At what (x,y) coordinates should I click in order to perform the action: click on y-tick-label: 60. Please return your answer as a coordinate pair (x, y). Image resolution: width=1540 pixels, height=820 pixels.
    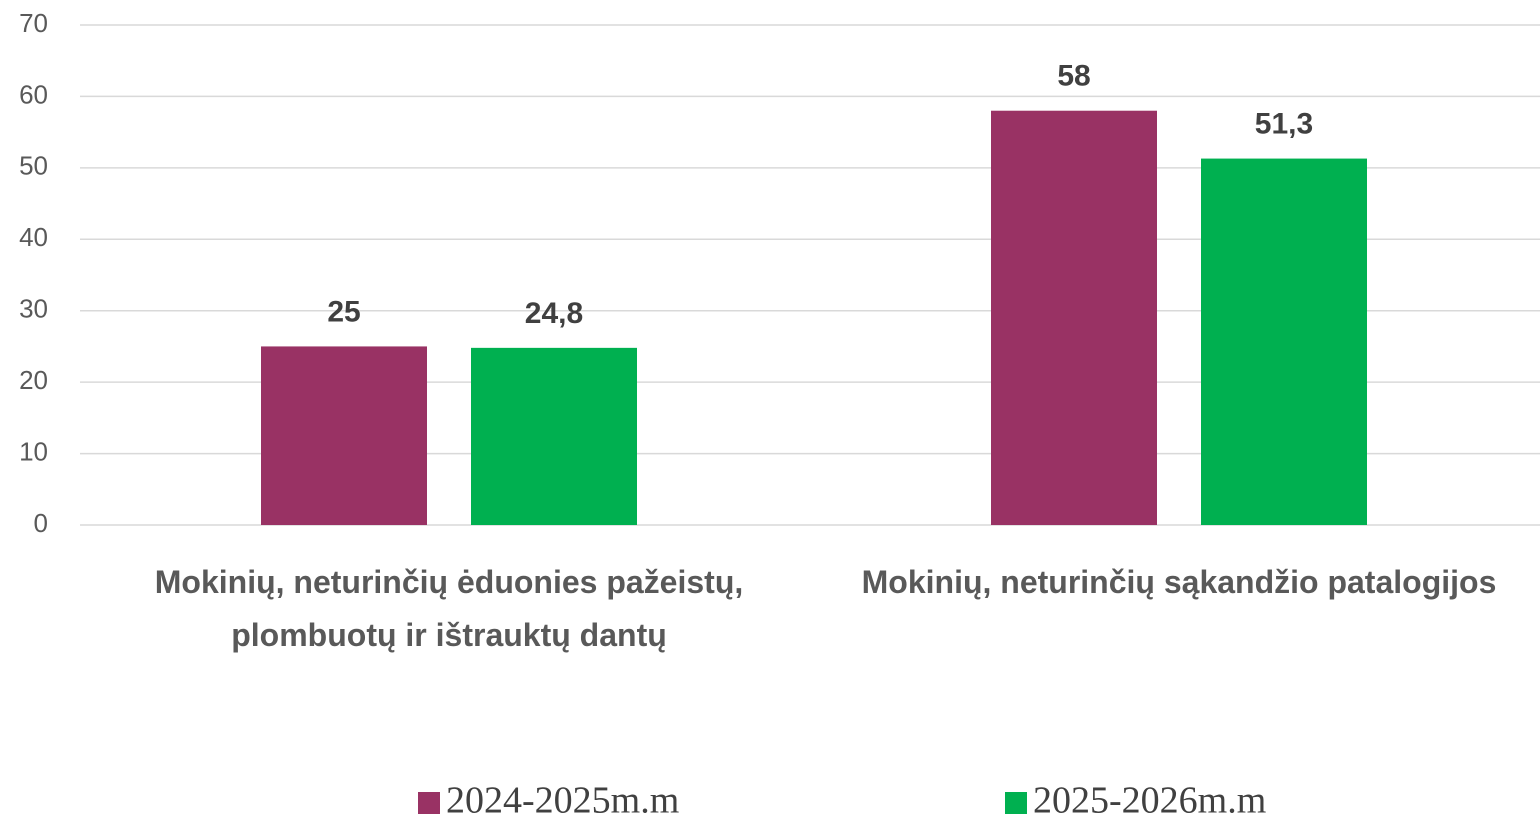
    Looking at the image, I should click on (33, 94).